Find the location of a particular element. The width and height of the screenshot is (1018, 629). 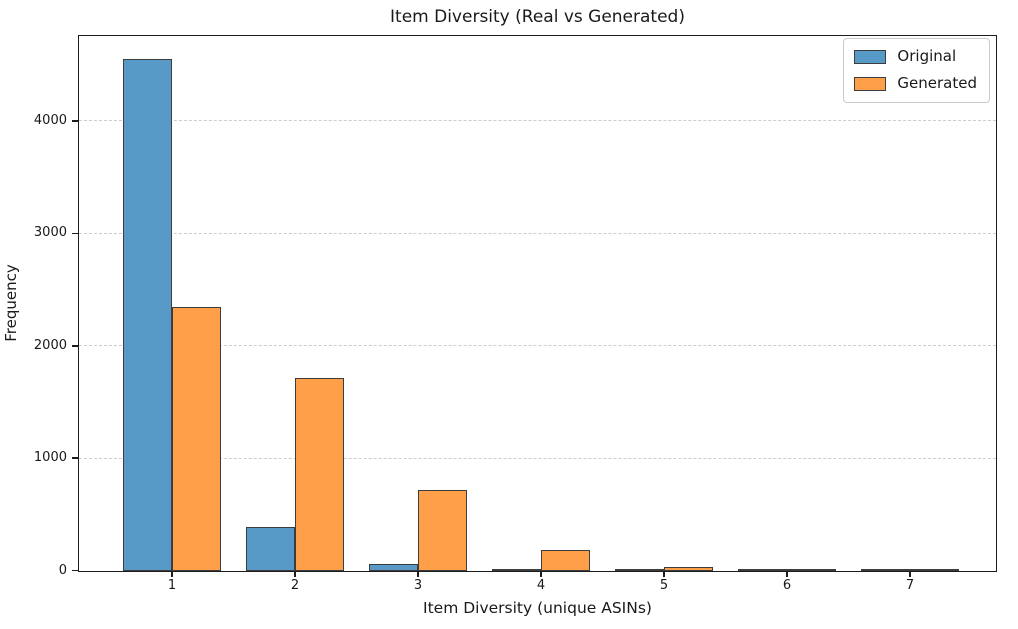

y-tick-label-0: 0 is located at coordinates (62, 570).